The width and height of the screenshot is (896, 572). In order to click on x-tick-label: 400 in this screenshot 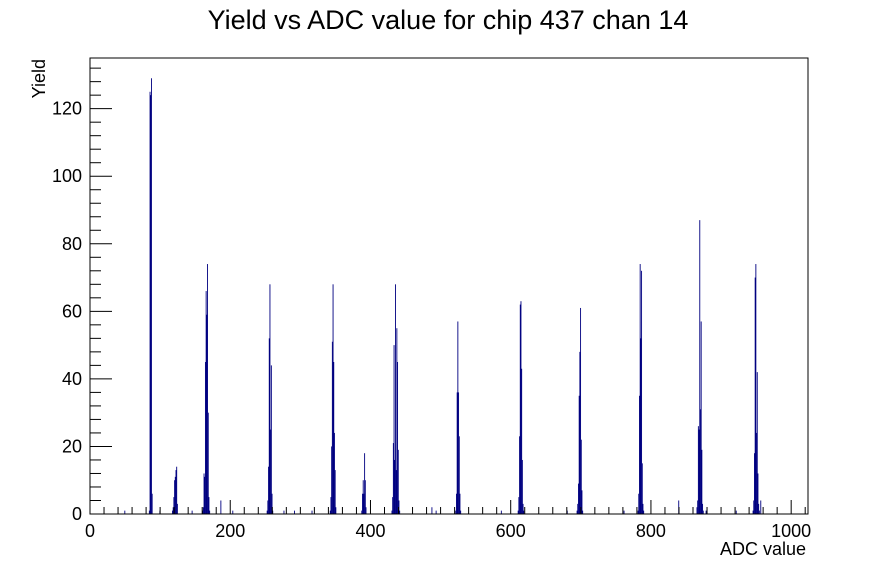, I will do `click(370, 531)`.